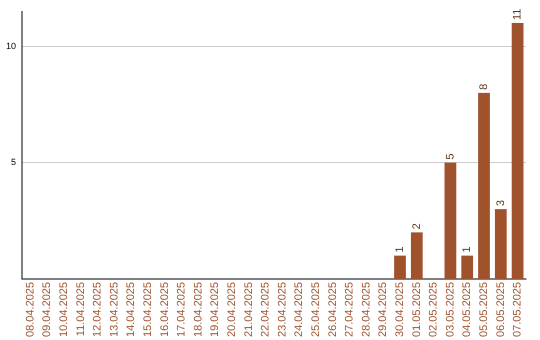 The width and height of the screenshot is (540, 340). I want to click on x-tick-label: 25.04.2025, so click(316, 310).